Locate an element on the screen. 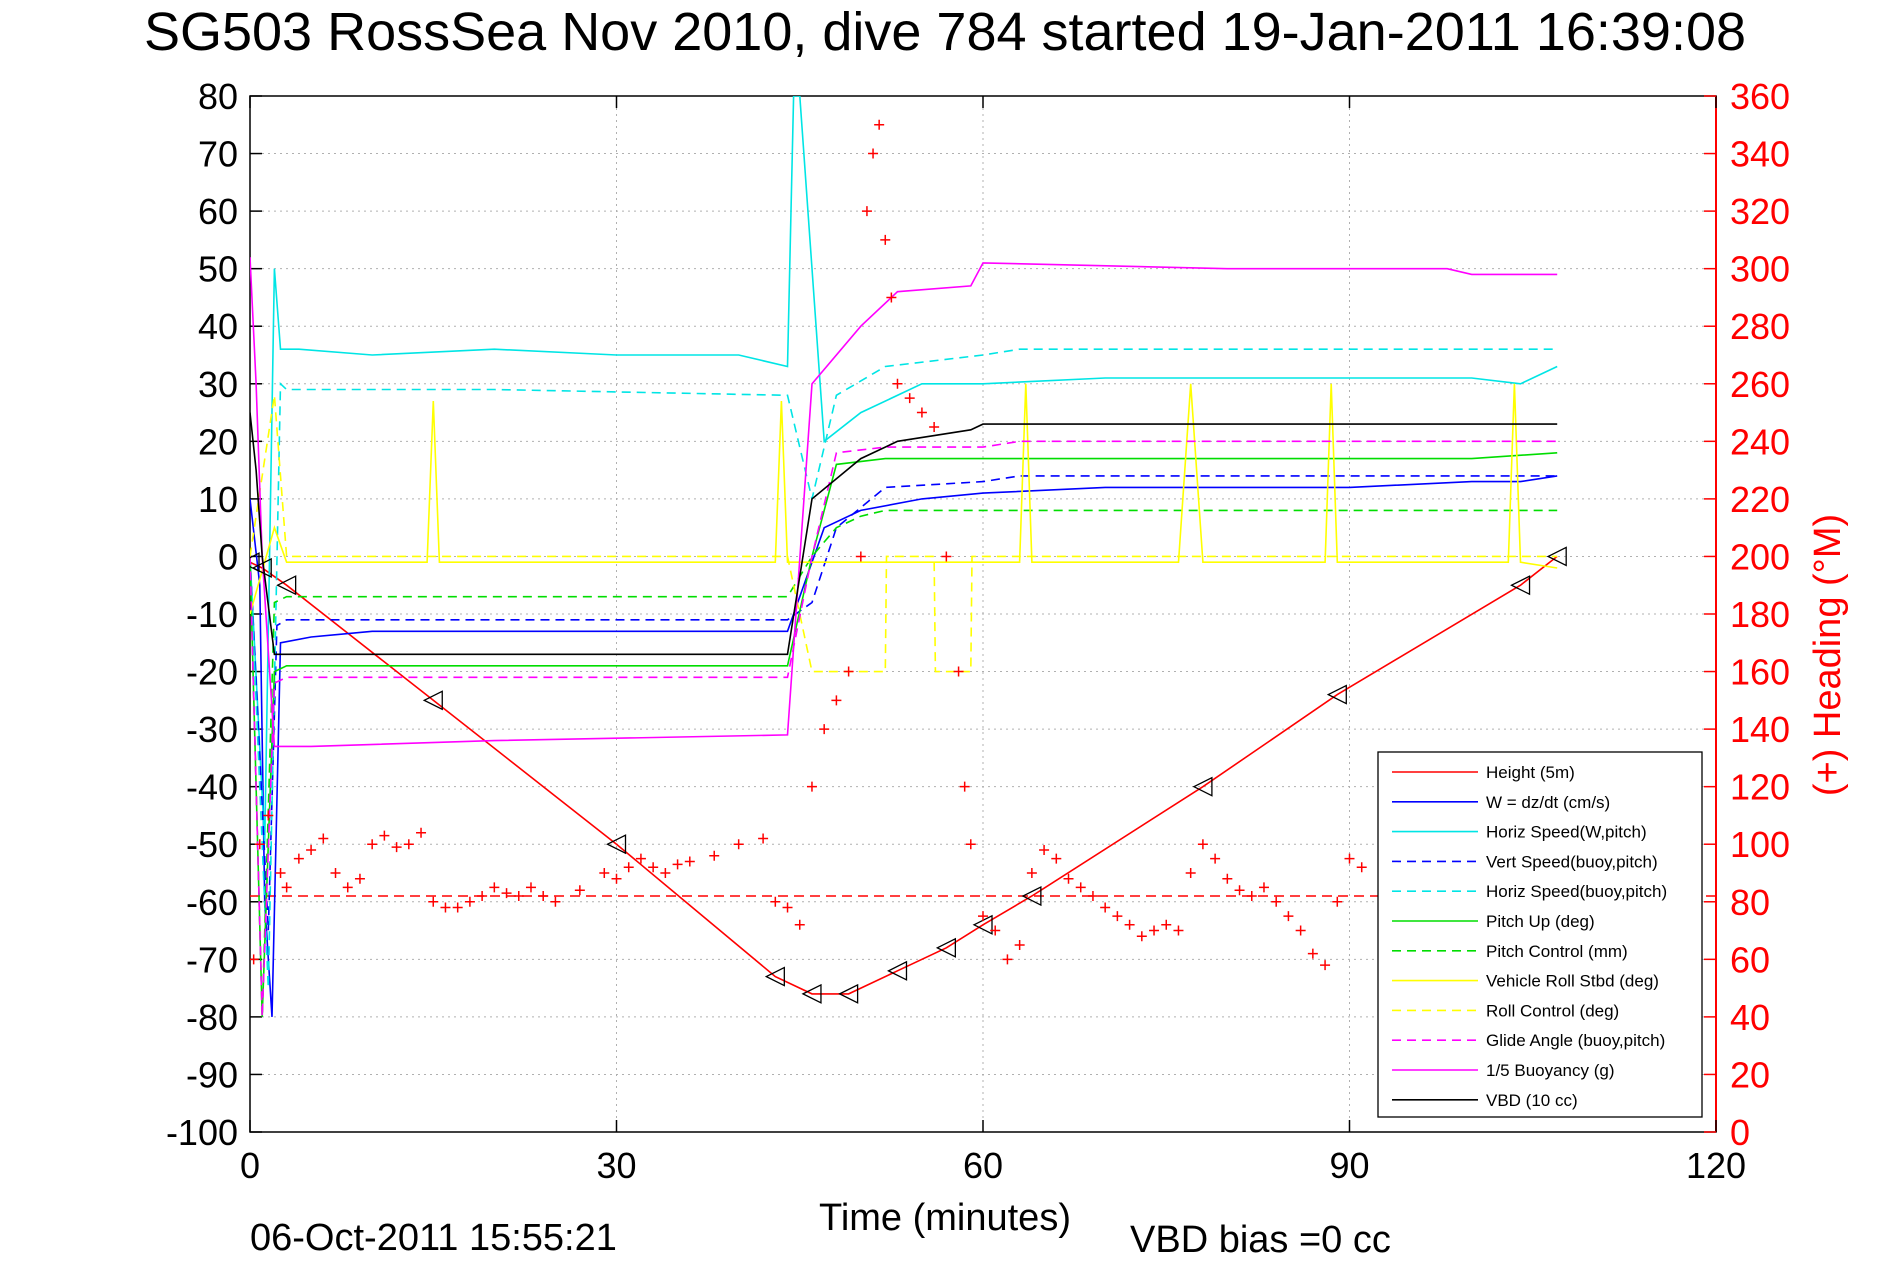  y2-tick-label: 80 is located at coordinates (1750, 902).